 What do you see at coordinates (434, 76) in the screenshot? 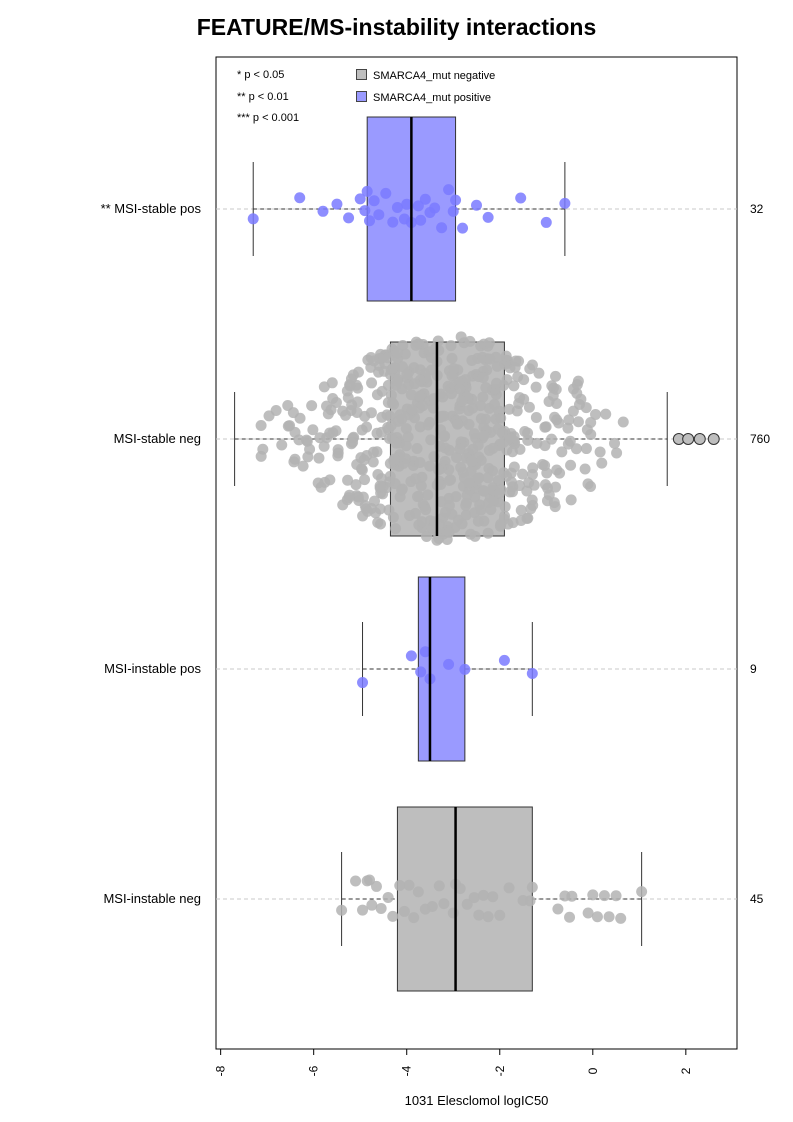
I see `legend-label-negative: SMARCA4_mut negative` at bounding box center [434, 76].